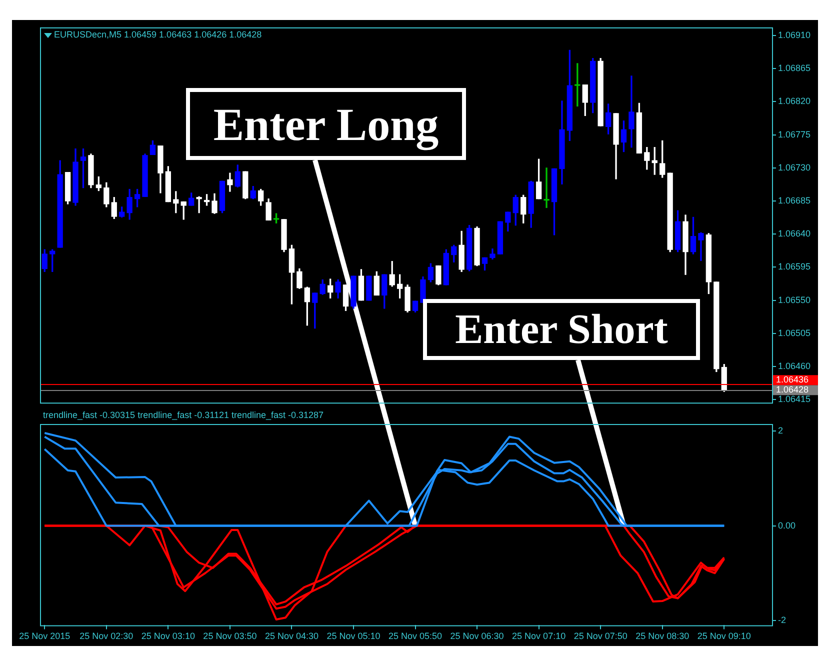  What do you see at coordinates (415, 636) in the screenshot?
I see `x-tick-label: 25 Nov 05:50` at bounding box center [415, 636].